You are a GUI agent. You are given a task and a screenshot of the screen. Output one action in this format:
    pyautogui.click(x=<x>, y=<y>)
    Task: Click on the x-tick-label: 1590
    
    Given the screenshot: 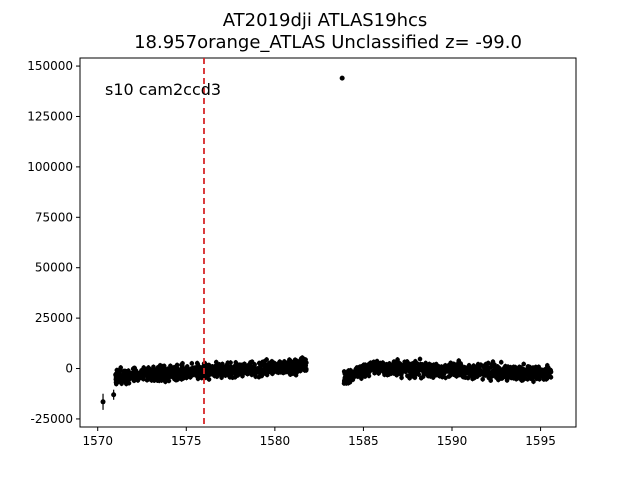 What is the action you would take?
    pyautogui.click(x=452, y=441)
    